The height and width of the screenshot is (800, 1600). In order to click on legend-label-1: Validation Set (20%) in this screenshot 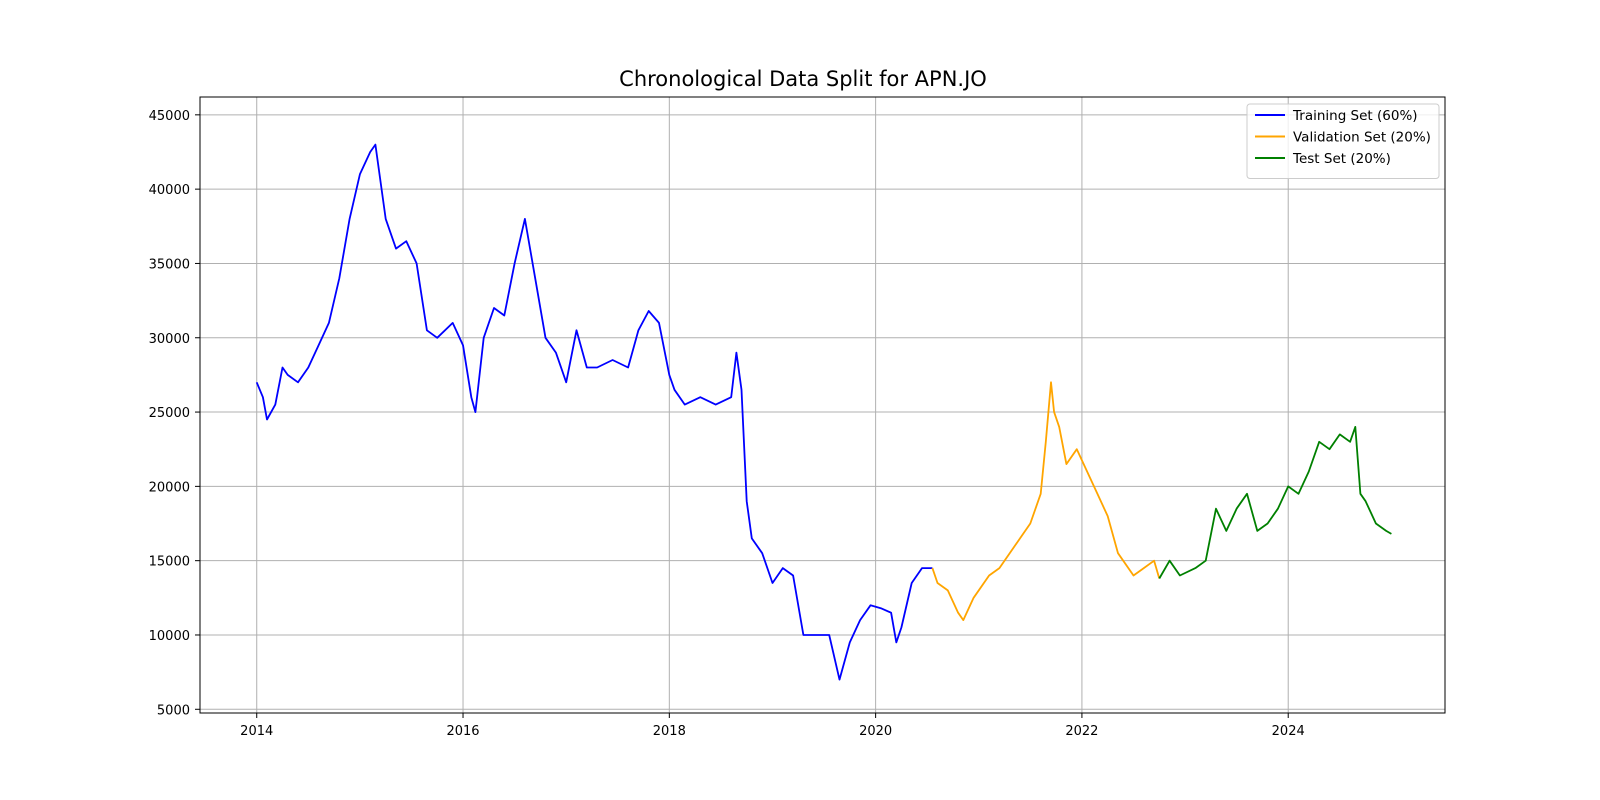, I will do `click(1362, 138)`.